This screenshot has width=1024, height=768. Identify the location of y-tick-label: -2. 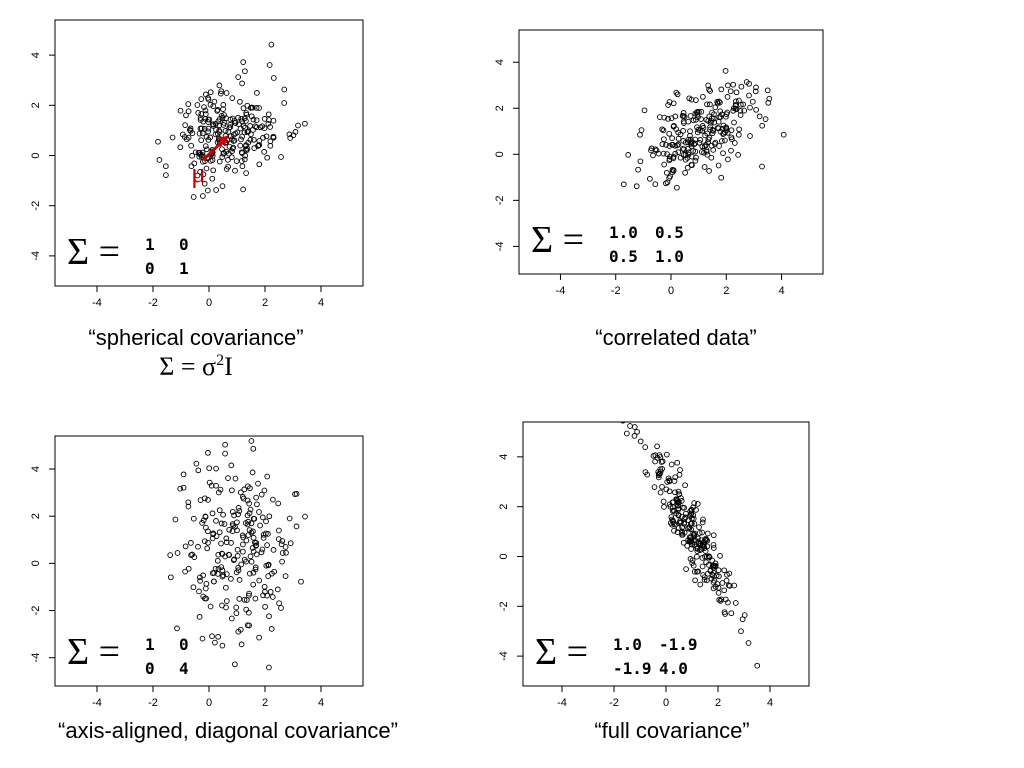
(500, 200).